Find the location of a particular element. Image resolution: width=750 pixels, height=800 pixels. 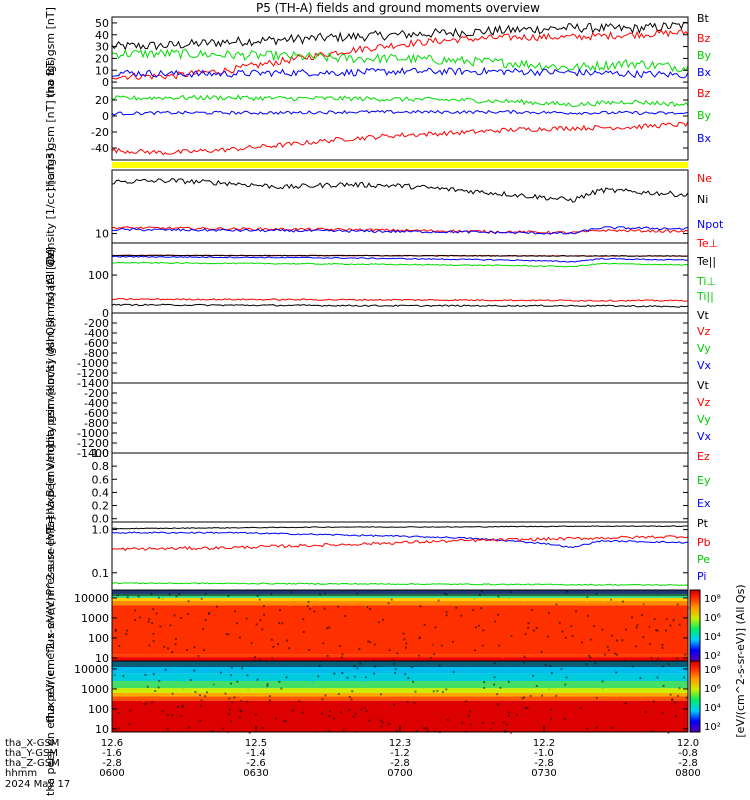

series-ni is located at coordinates (400, 190).